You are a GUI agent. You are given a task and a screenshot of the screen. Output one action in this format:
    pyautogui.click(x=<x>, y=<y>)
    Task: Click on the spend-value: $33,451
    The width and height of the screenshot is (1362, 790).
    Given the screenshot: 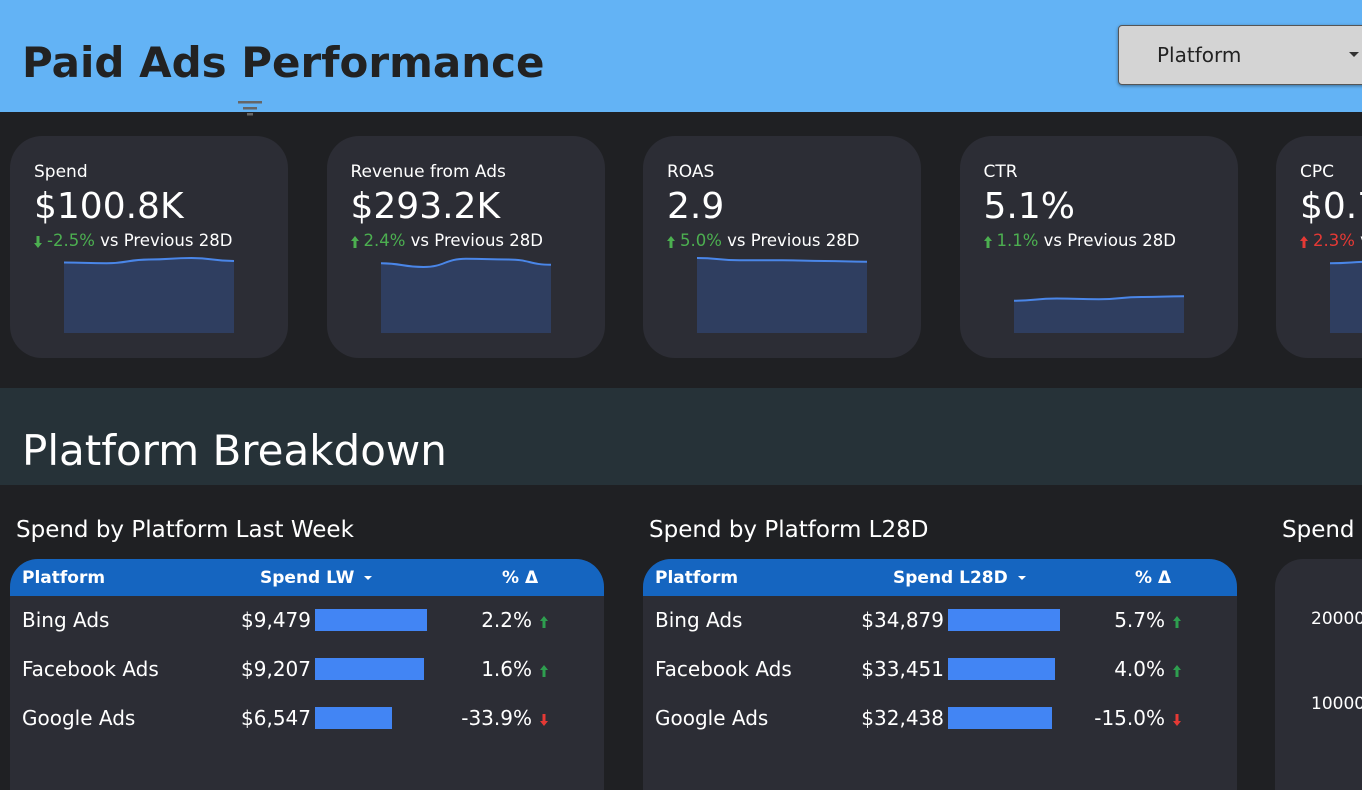 What is the action you would take?
    pyautogui.click(x=902, y=669)
    